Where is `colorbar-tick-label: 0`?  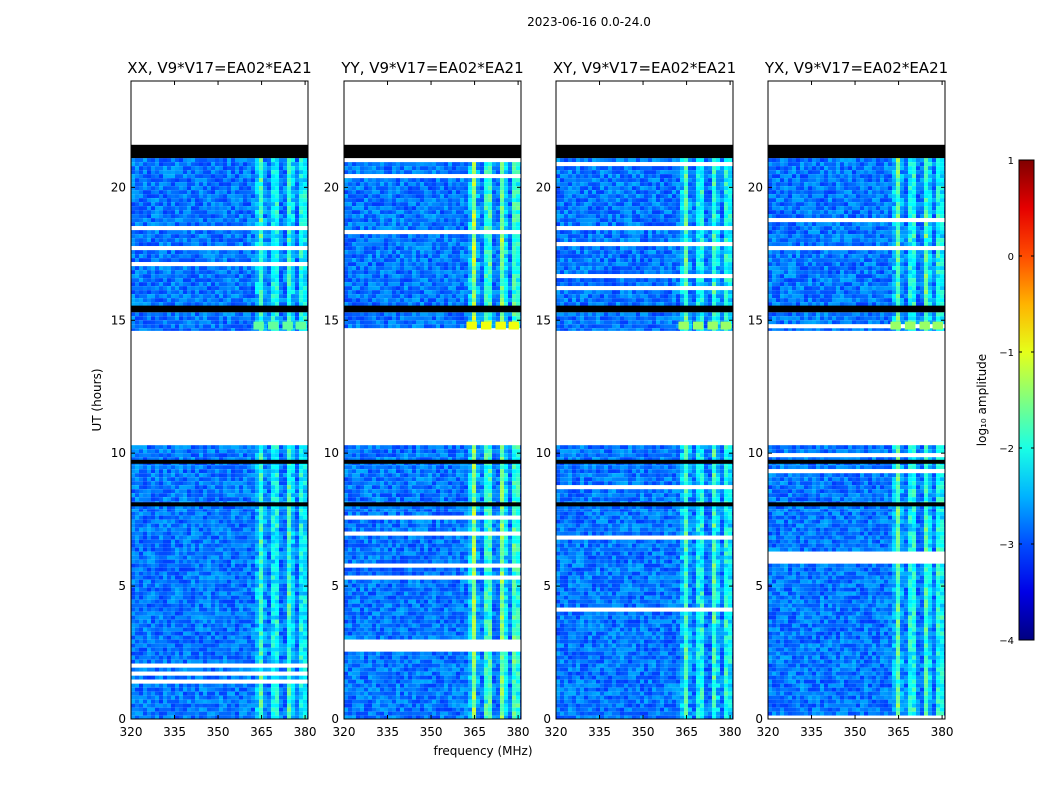
colorbar-tick-label: 0 is located at coordinates (1011, 257).